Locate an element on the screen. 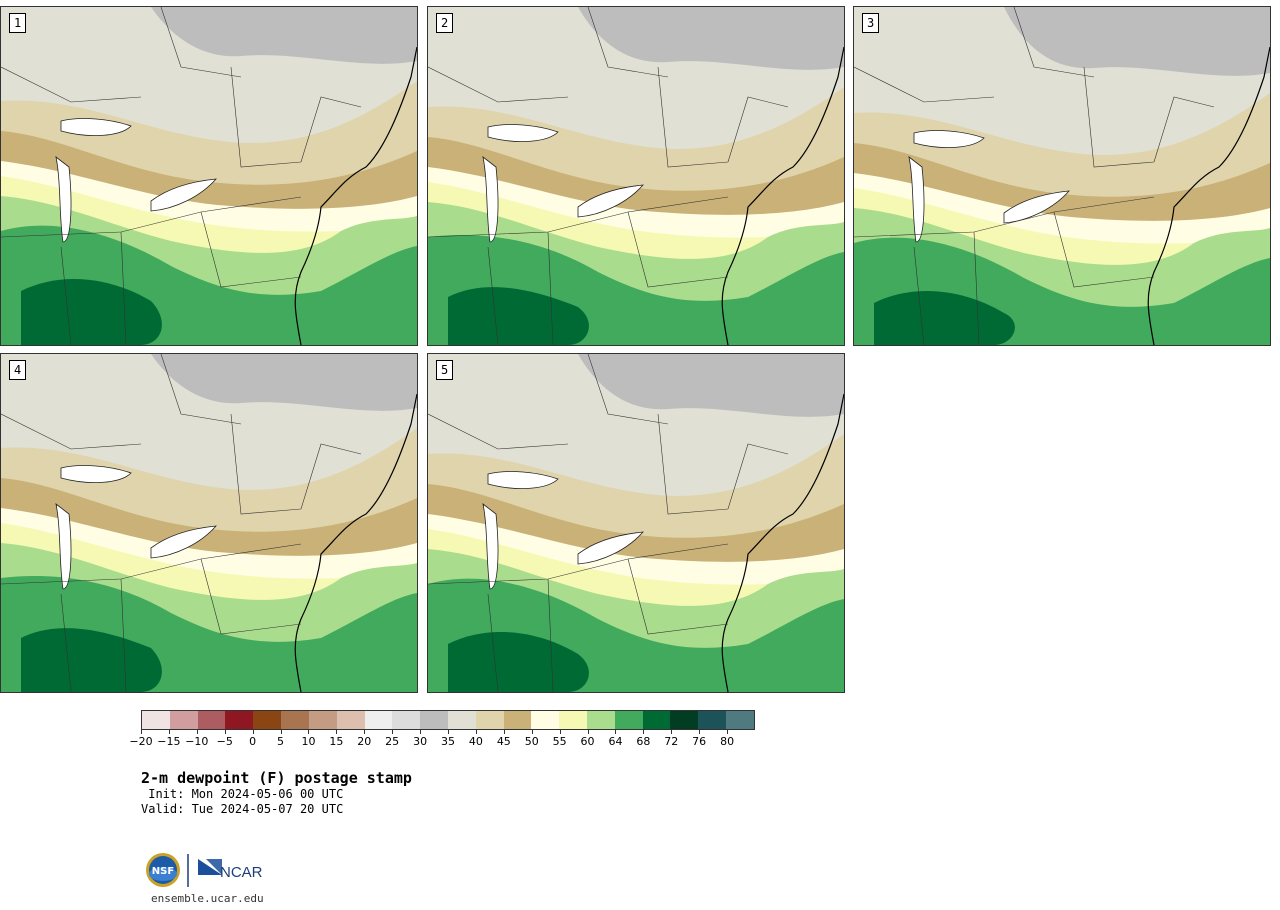 The height and width of the screenshot is (910, 1280). colorbar-tick-label: 80 is located at coordinates (727, 741).